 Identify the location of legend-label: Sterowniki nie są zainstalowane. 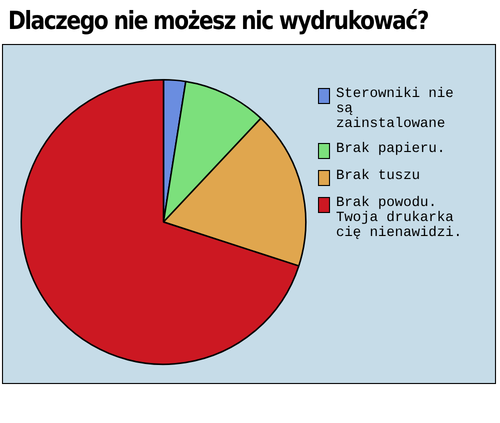
(395, 109).